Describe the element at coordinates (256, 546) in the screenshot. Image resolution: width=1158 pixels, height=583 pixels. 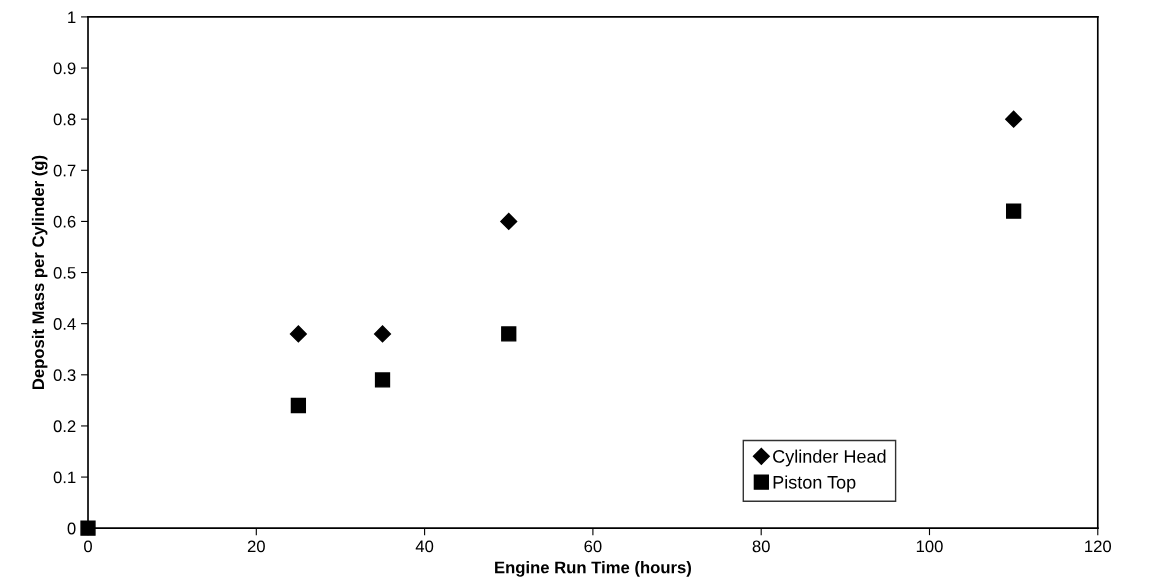
I see `x-tick-label: 20` at that location.